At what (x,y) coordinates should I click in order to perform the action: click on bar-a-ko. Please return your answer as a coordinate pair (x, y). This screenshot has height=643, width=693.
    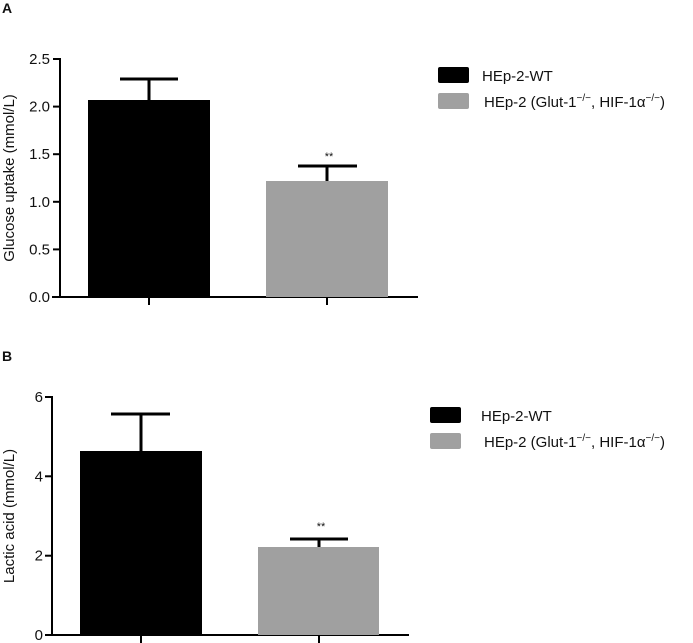
    Looking at the image, I should click on (327, 239).